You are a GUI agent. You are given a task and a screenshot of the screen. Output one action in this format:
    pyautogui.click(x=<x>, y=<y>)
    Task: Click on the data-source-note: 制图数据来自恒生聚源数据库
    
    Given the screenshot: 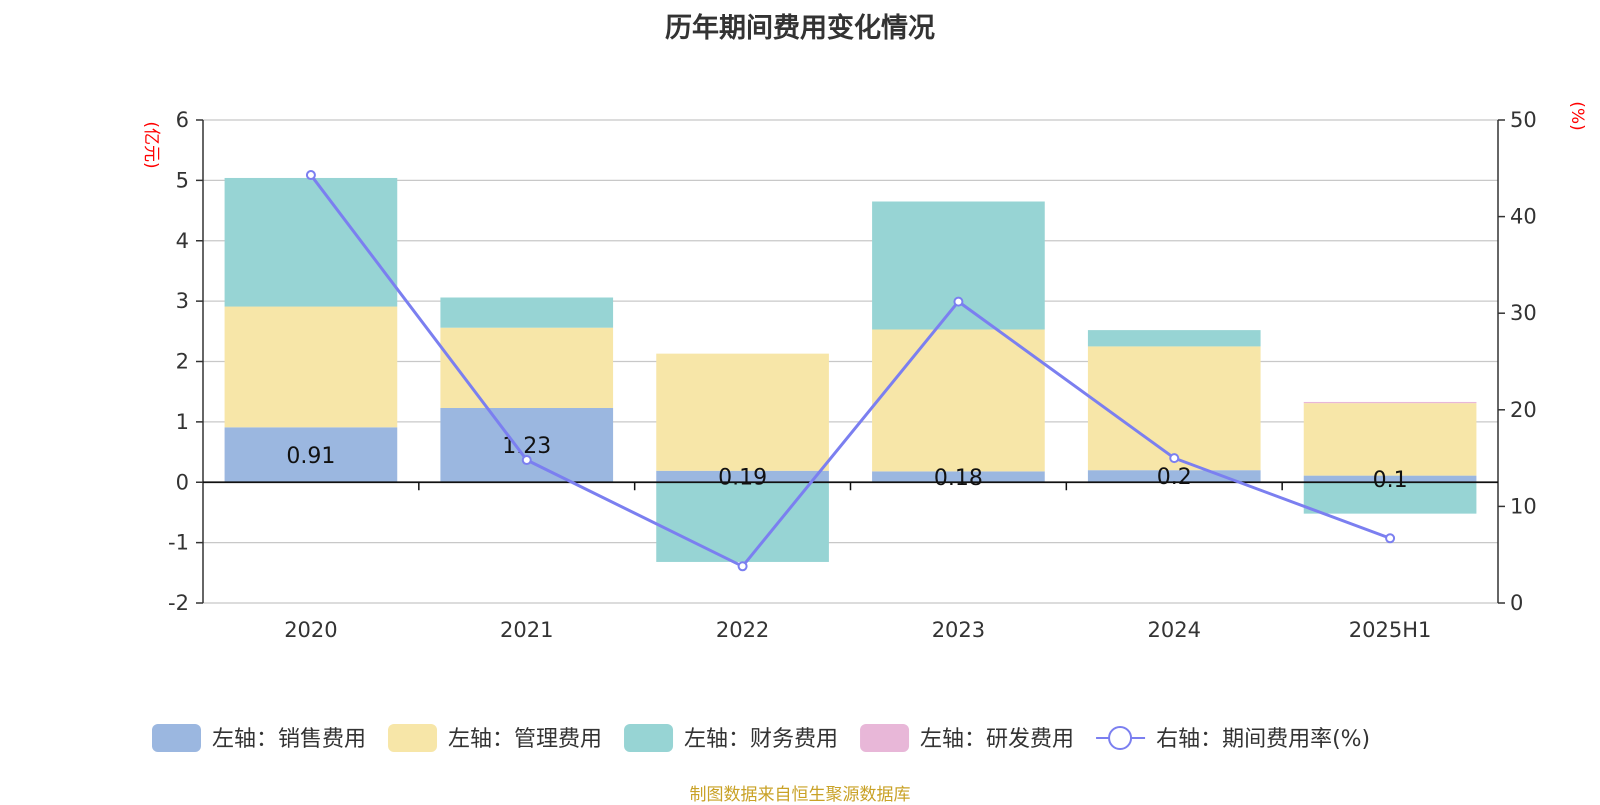 What is the action you would take?
    pyautogui.click(x=800, y=795)
    